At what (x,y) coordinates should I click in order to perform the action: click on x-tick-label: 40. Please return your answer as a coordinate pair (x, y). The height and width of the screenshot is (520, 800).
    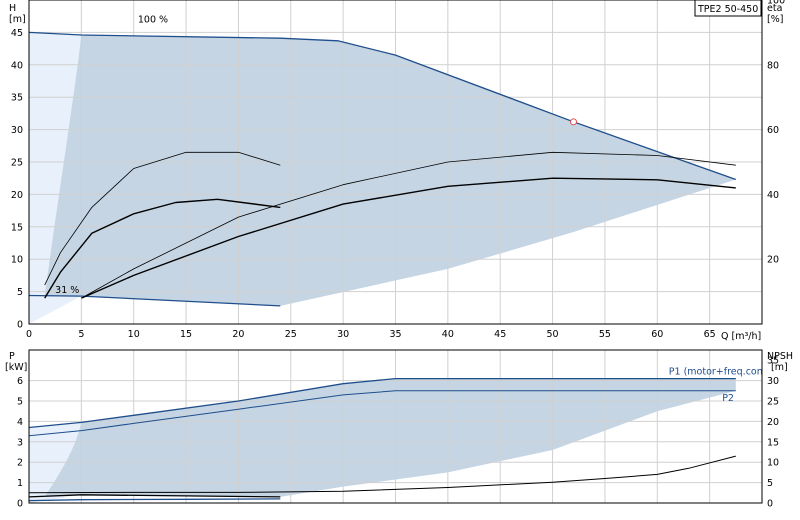
    Looking at the image, I should click on (448, 334).